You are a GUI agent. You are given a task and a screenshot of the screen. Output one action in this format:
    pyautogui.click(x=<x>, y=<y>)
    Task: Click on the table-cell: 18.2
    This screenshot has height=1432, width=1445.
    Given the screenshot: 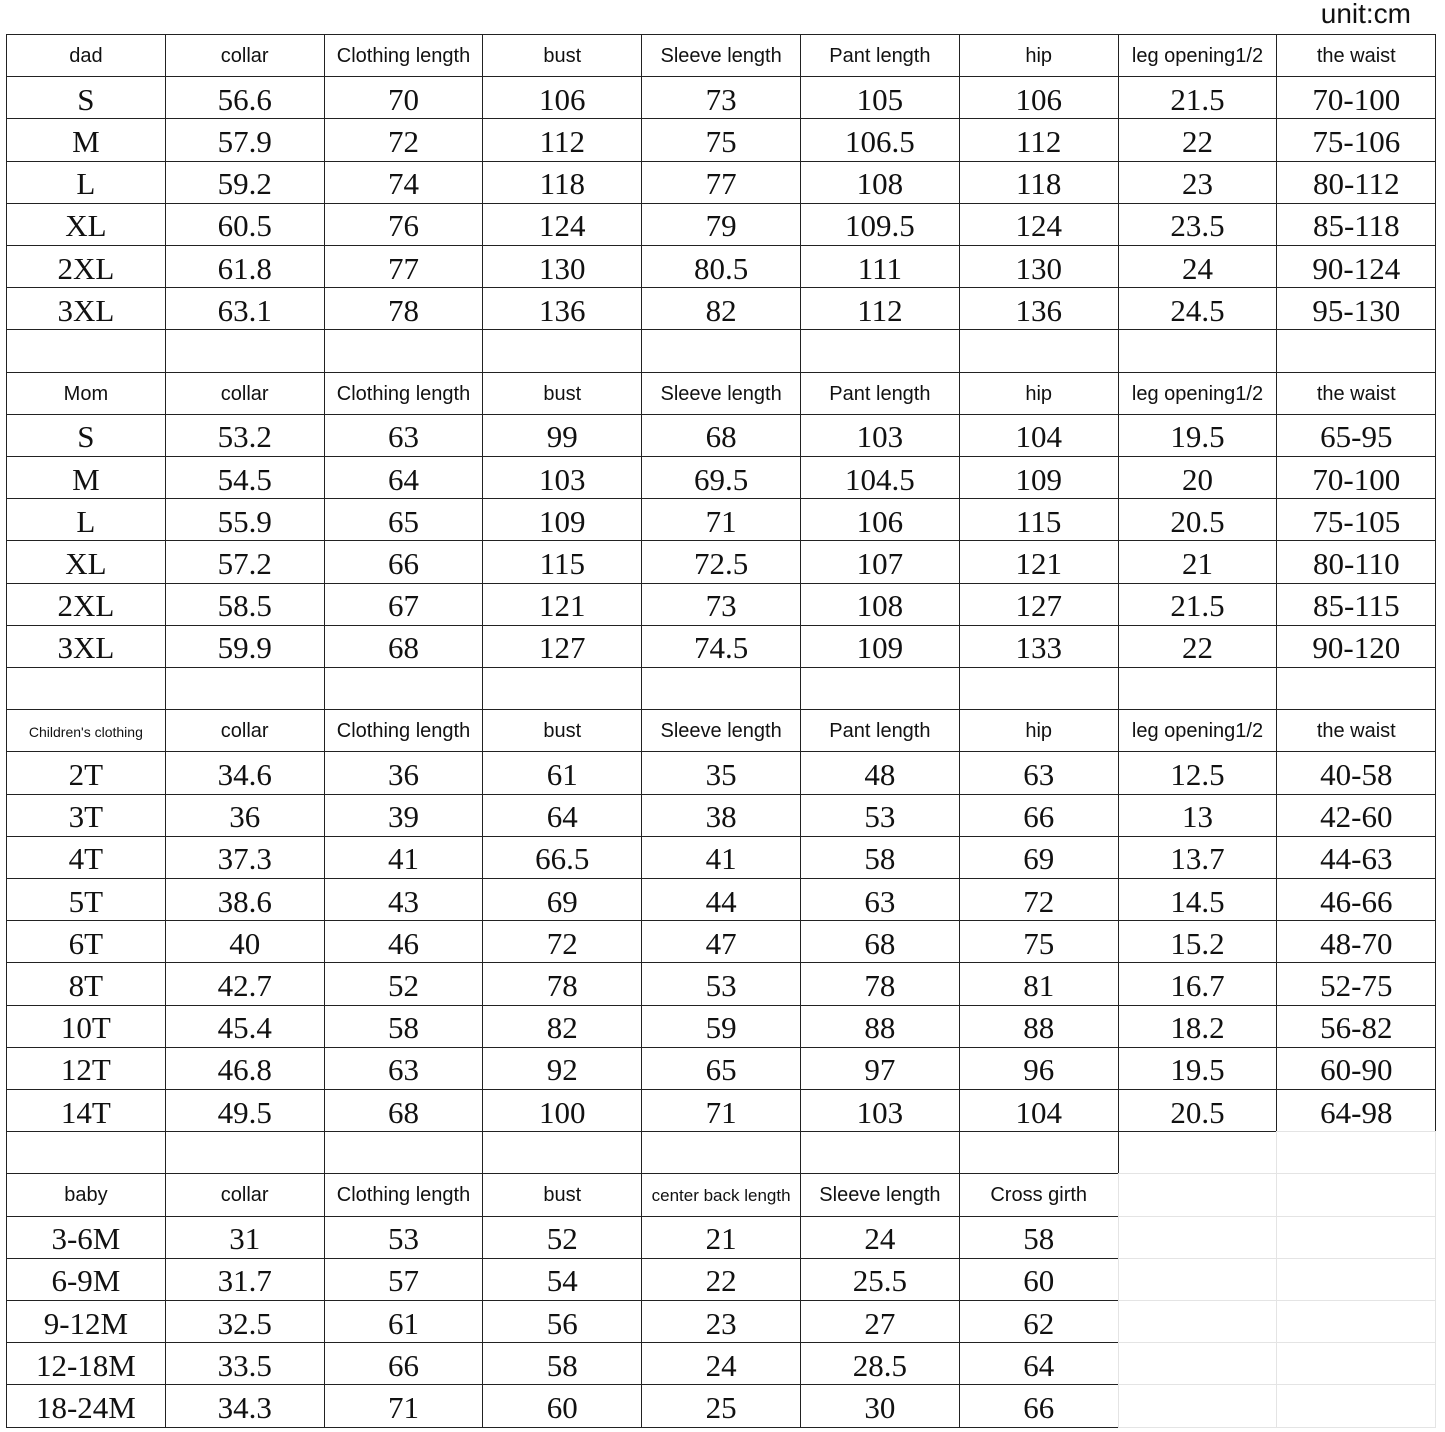 What is the action you would take?
    pyautogui.click(x=1197, y=1026)
    